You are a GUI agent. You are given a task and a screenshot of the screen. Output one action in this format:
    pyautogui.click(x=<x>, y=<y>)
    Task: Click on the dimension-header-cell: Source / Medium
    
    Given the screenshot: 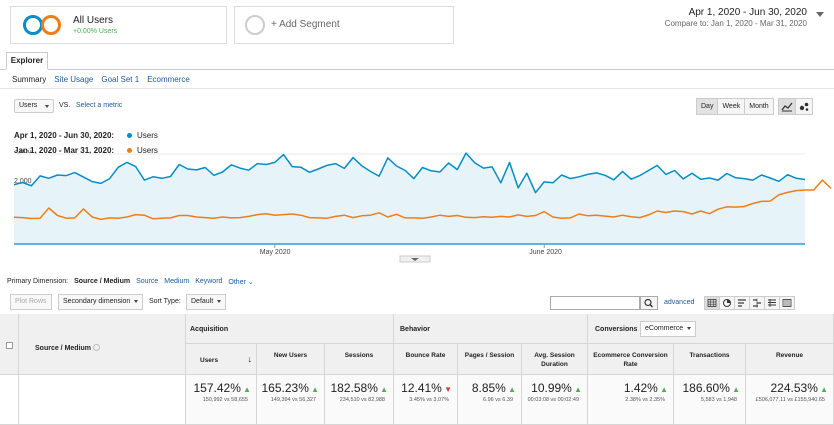 What is the action you would take?
    pyautogui.click(x=102, y=344)
    